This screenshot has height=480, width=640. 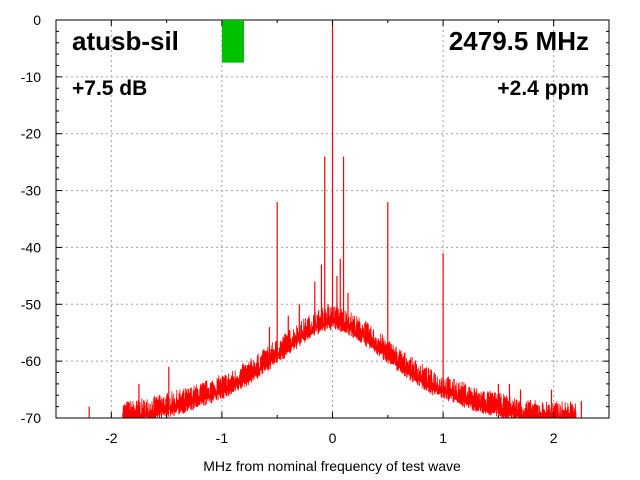 What do you see at coordinates (31, 361) in the screenshot?
I see `y-tick-label: -60` at bounding box center [31, 361].